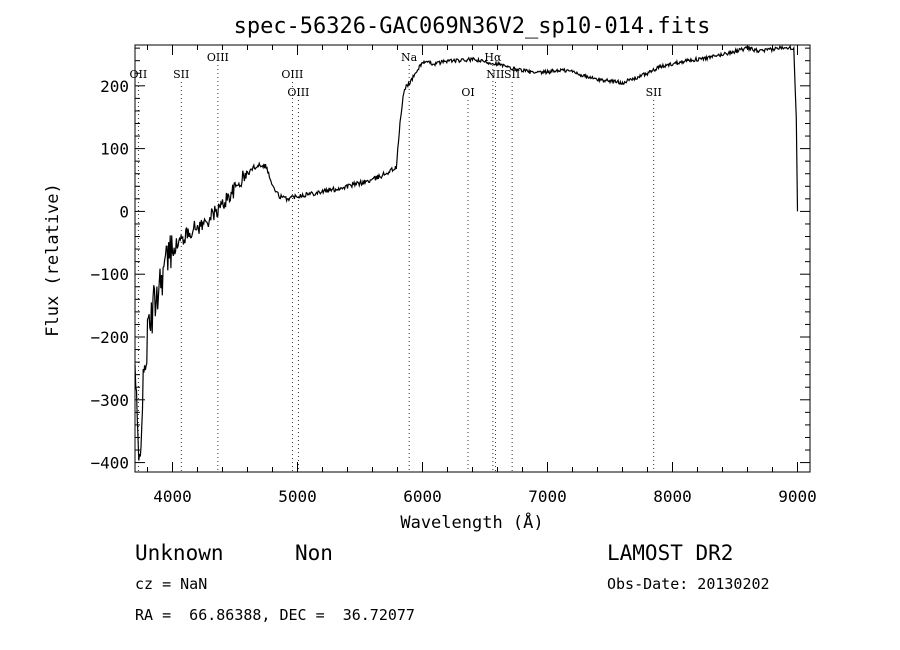 The height and width of the screenshot is (650, 900). I want to click on cz-label: cz = NaN, so click(171, 584).